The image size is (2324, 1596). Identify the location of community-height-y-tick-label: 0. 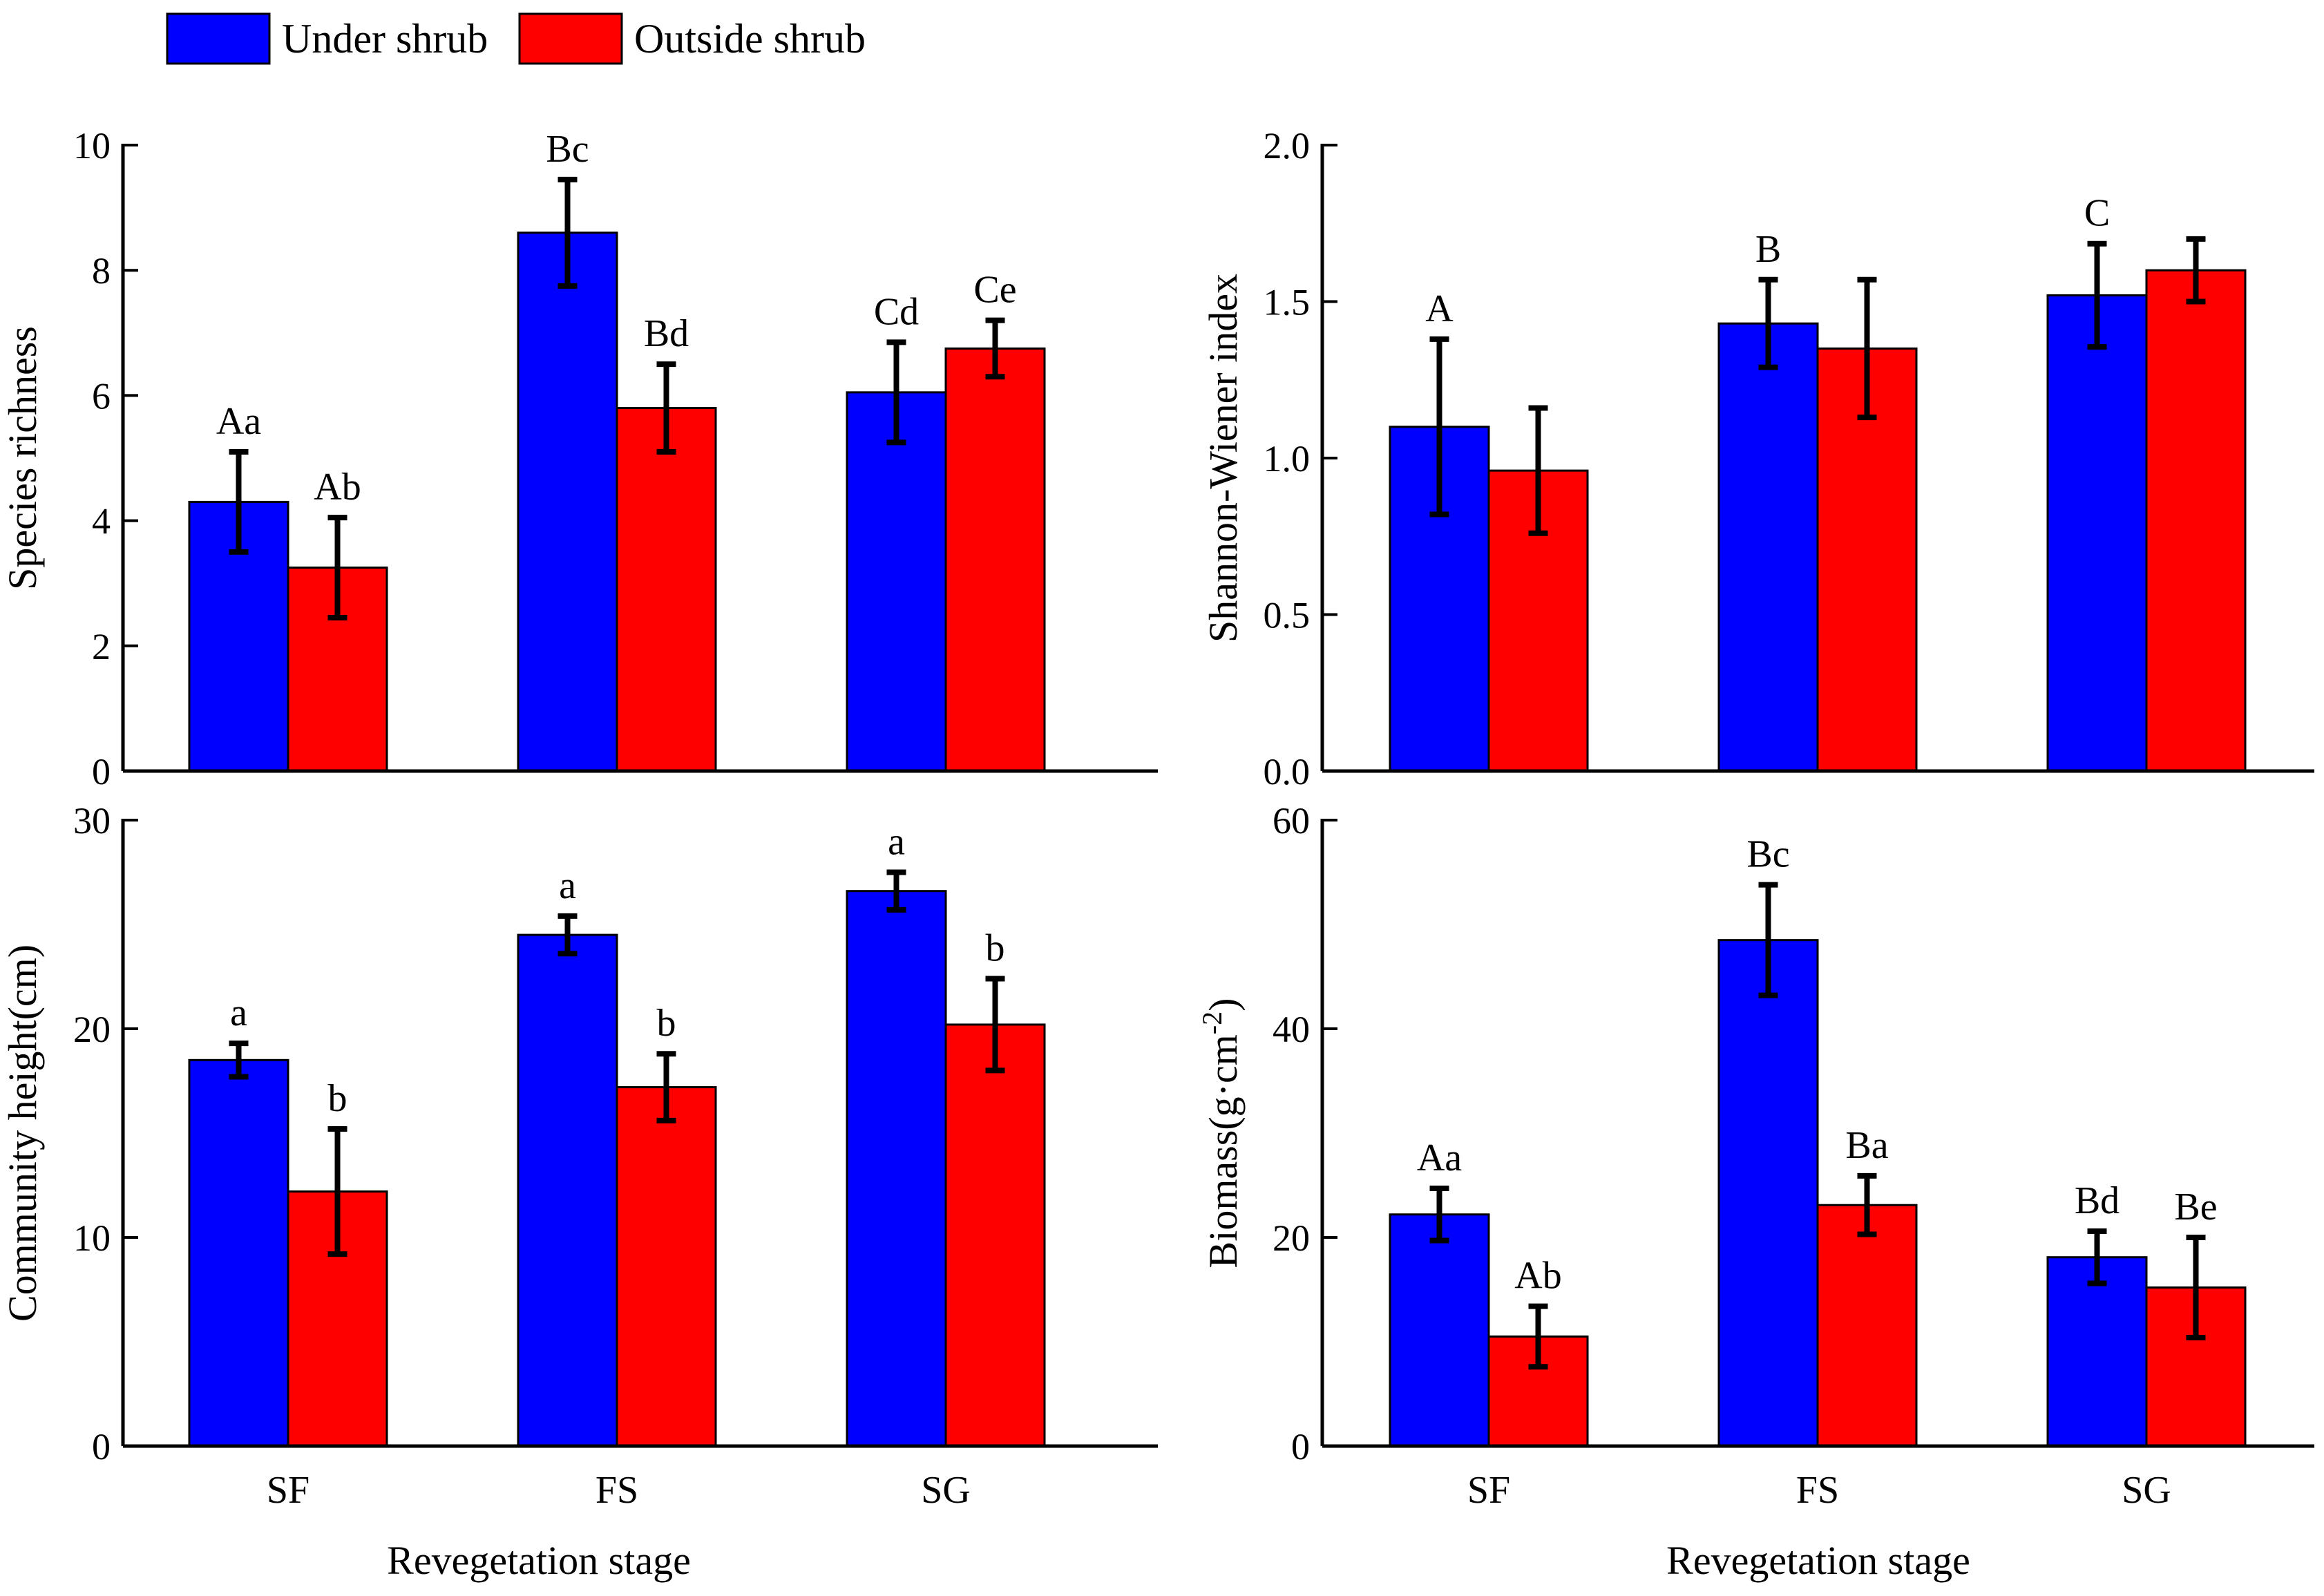
(102, 1446).